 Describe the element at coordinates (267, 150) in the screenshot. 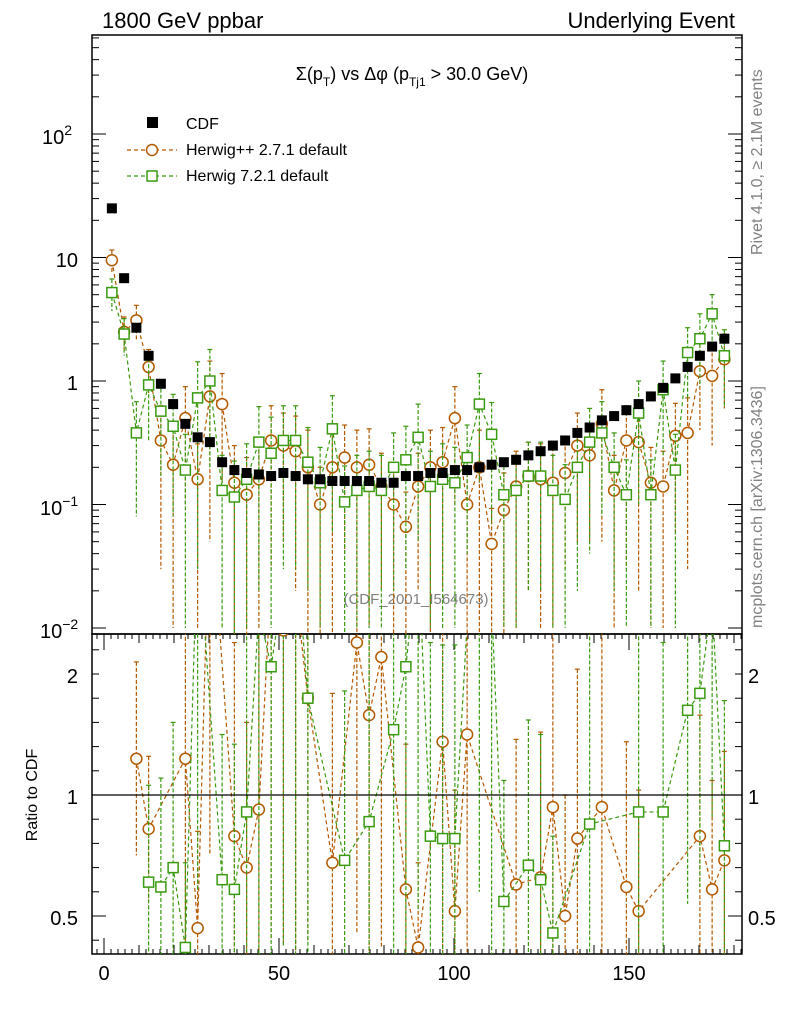

I see `legend-label-herwigpp: Herwig++ 2.7.1 default` at that location.